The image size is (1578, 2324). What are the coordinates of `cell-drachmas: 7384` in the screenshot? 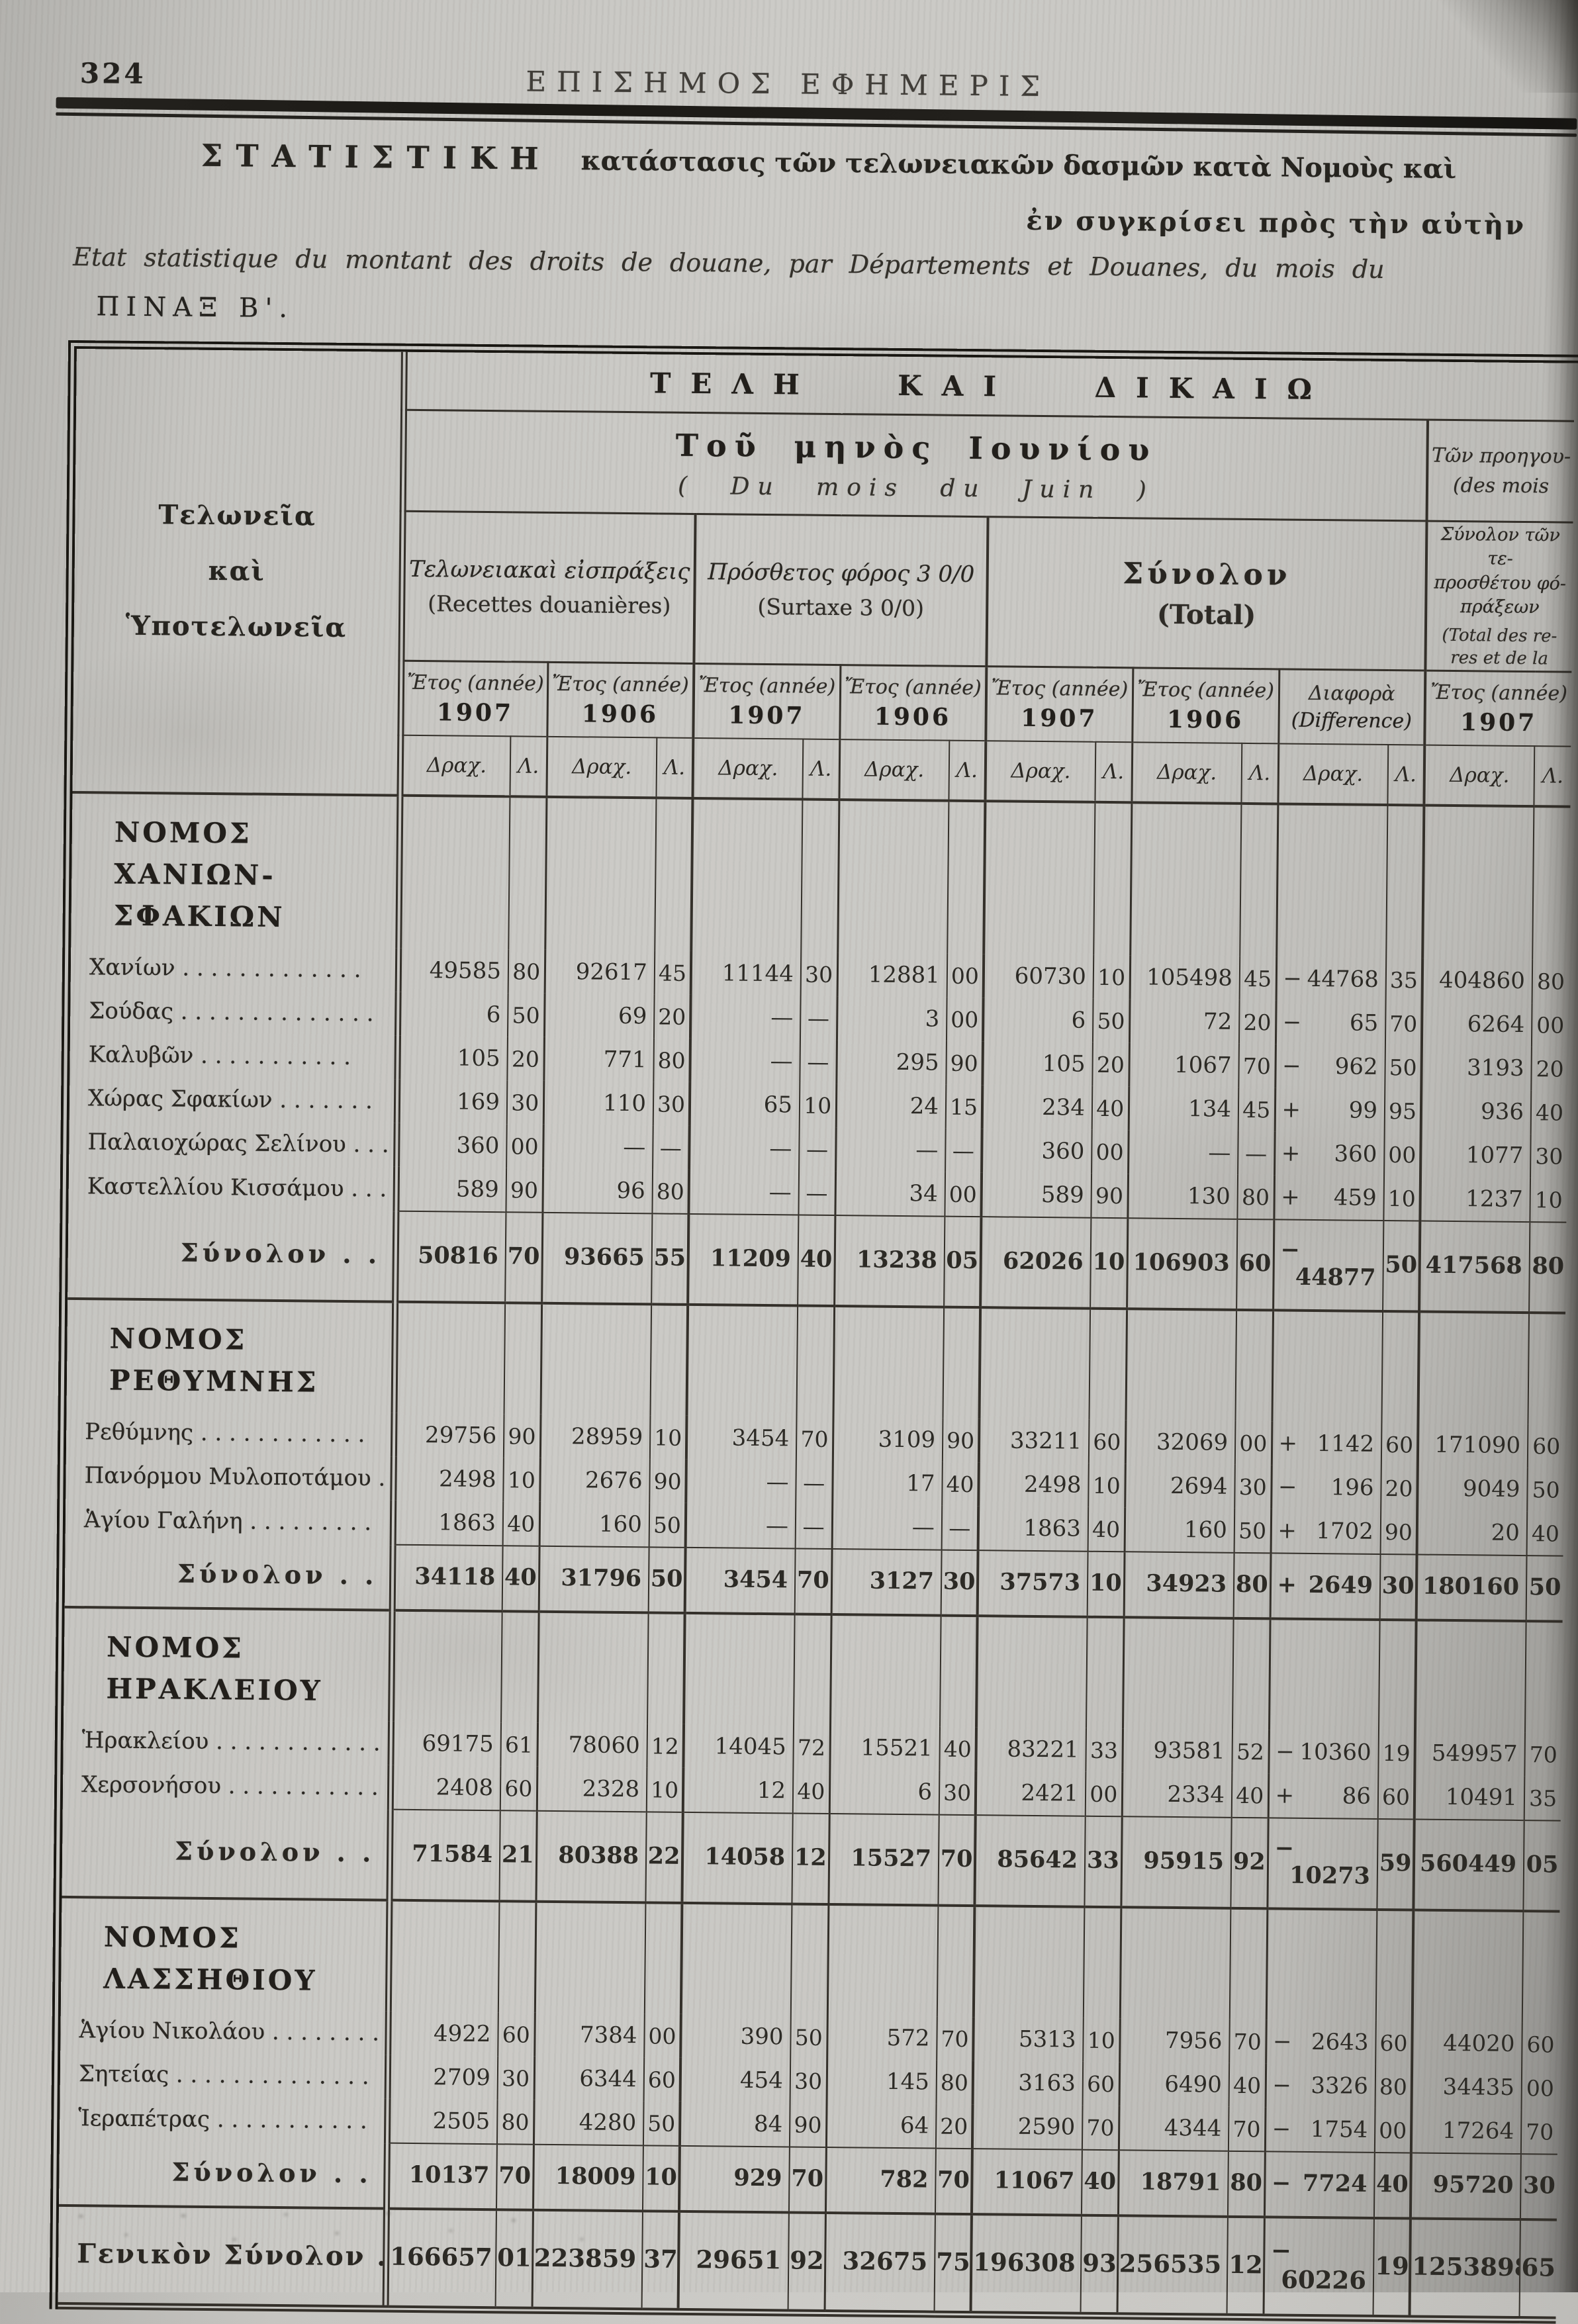 It's located at (589, 2035).